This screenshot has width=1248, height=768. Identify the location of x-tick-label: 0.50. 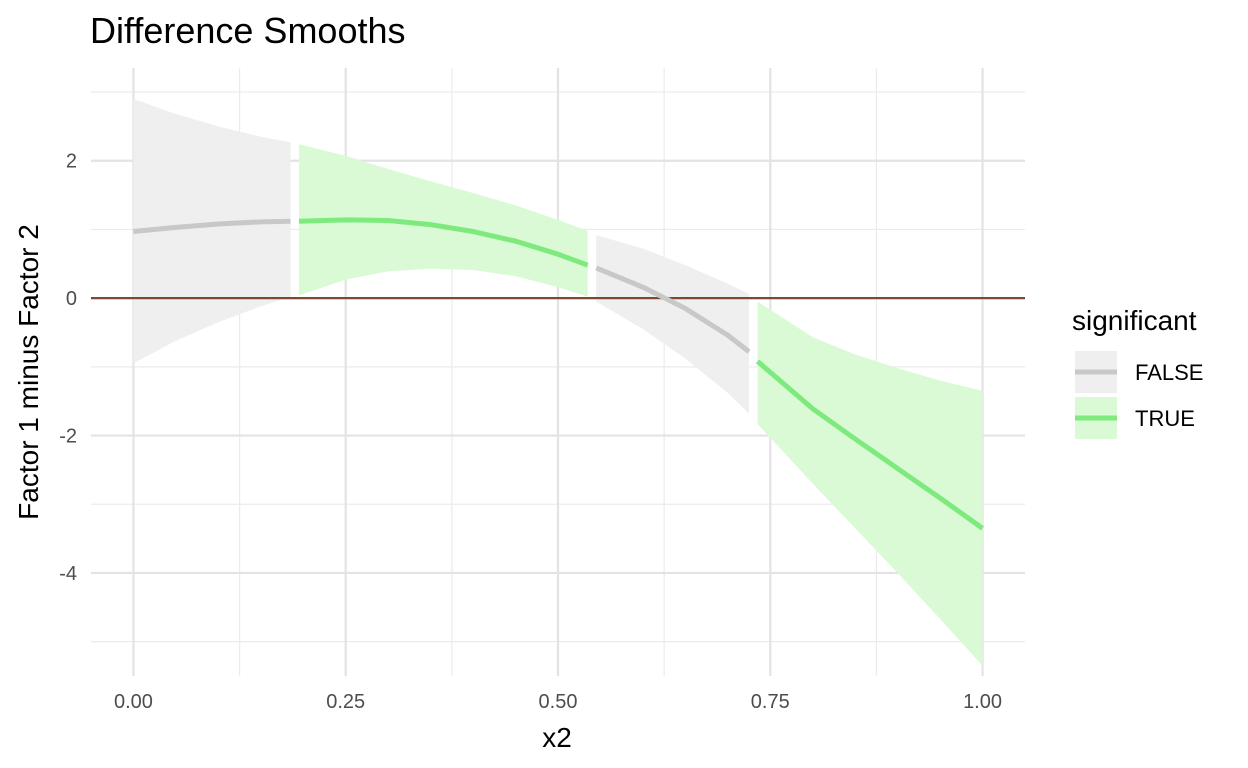
(558, 702).